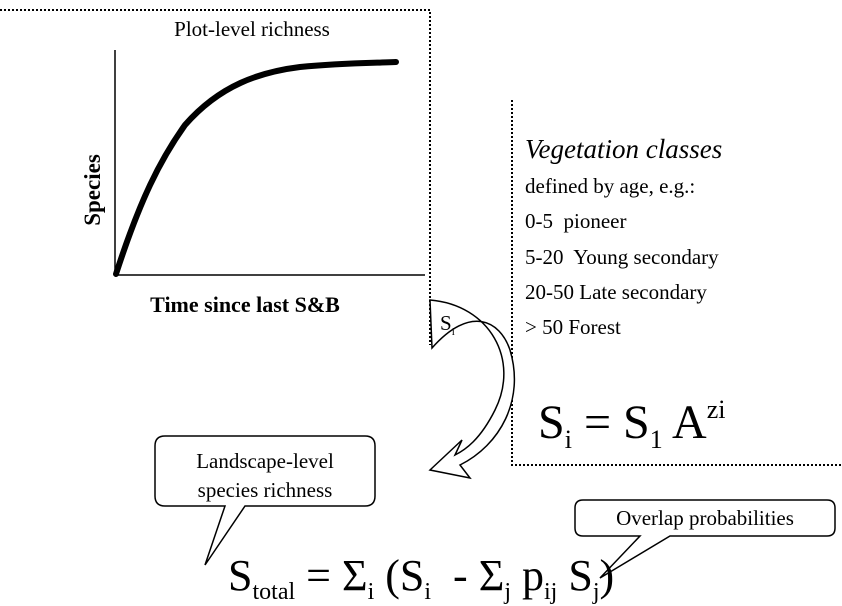 The width and height of the screenshot is (842, 606). I want to click on term: = Σ, so click(331, 575).